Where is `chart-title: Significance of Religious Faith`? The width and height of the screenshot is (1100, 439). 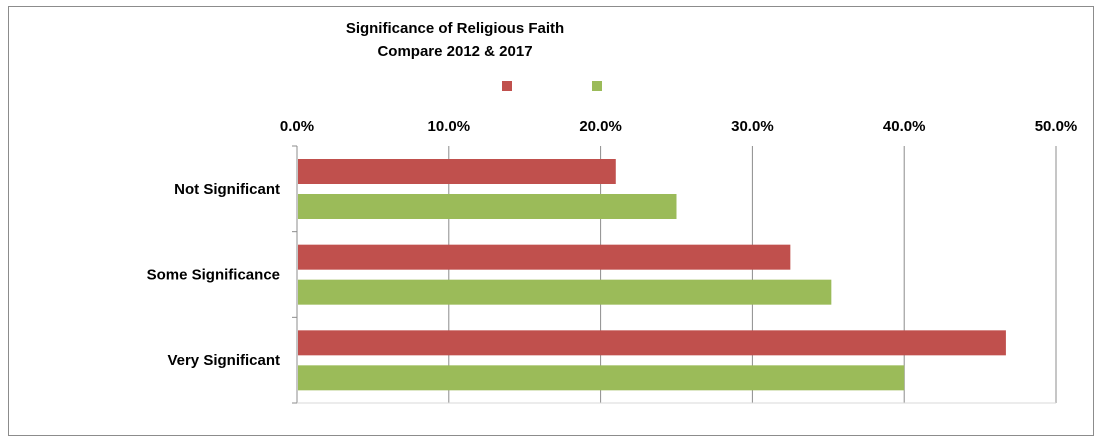
chart-title: Significance of Religious Faith is located at coordinates (455, 28).